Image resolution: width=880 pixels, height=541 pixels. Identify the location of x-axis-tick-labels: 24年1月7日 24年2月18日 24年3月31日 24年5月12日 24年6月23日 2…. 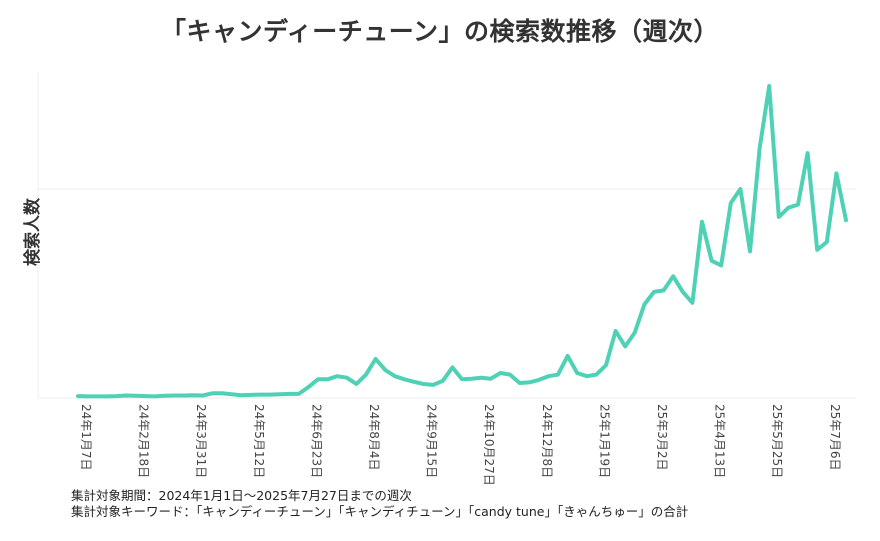
(460, 445).